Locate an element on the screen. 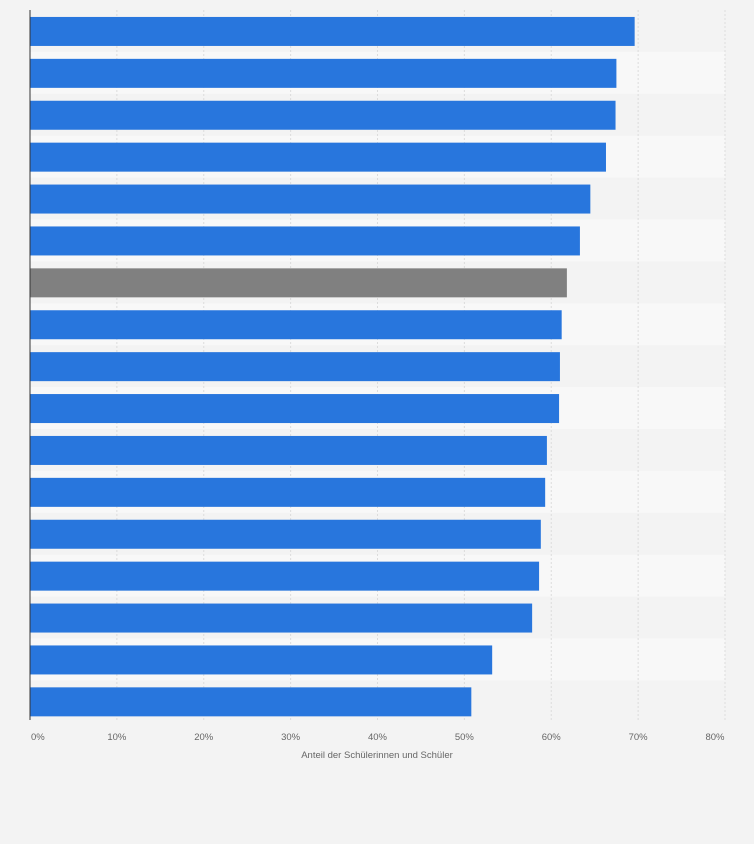 The height and width of the screenshot is (844, 754). x-tick-label: 70% is located at coordinates (639, 737).